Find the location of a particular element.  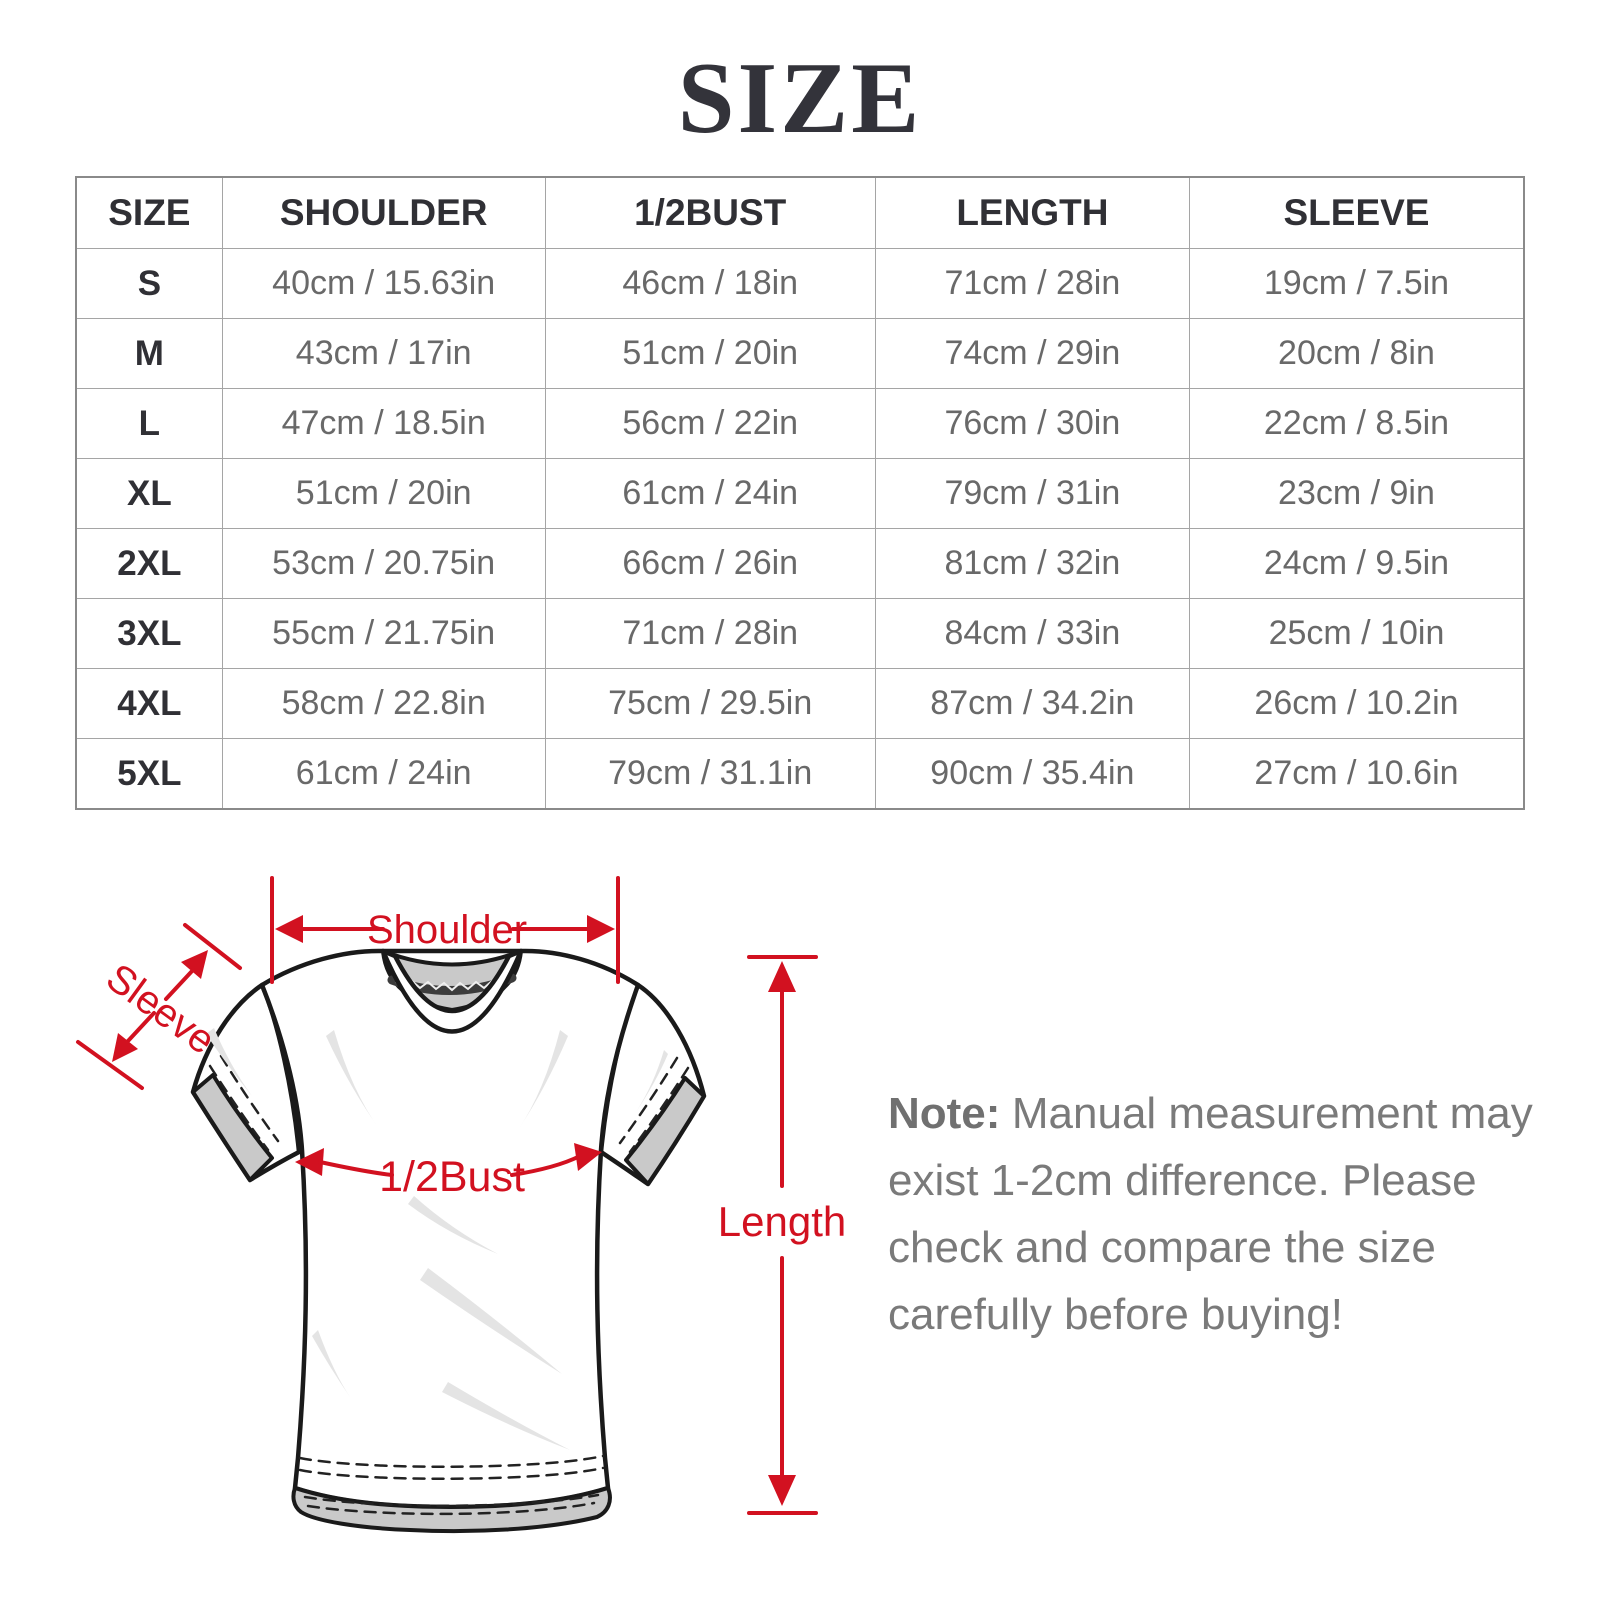

table-cell: 90cm / 35.4in is located at coordinates (1032, 774).